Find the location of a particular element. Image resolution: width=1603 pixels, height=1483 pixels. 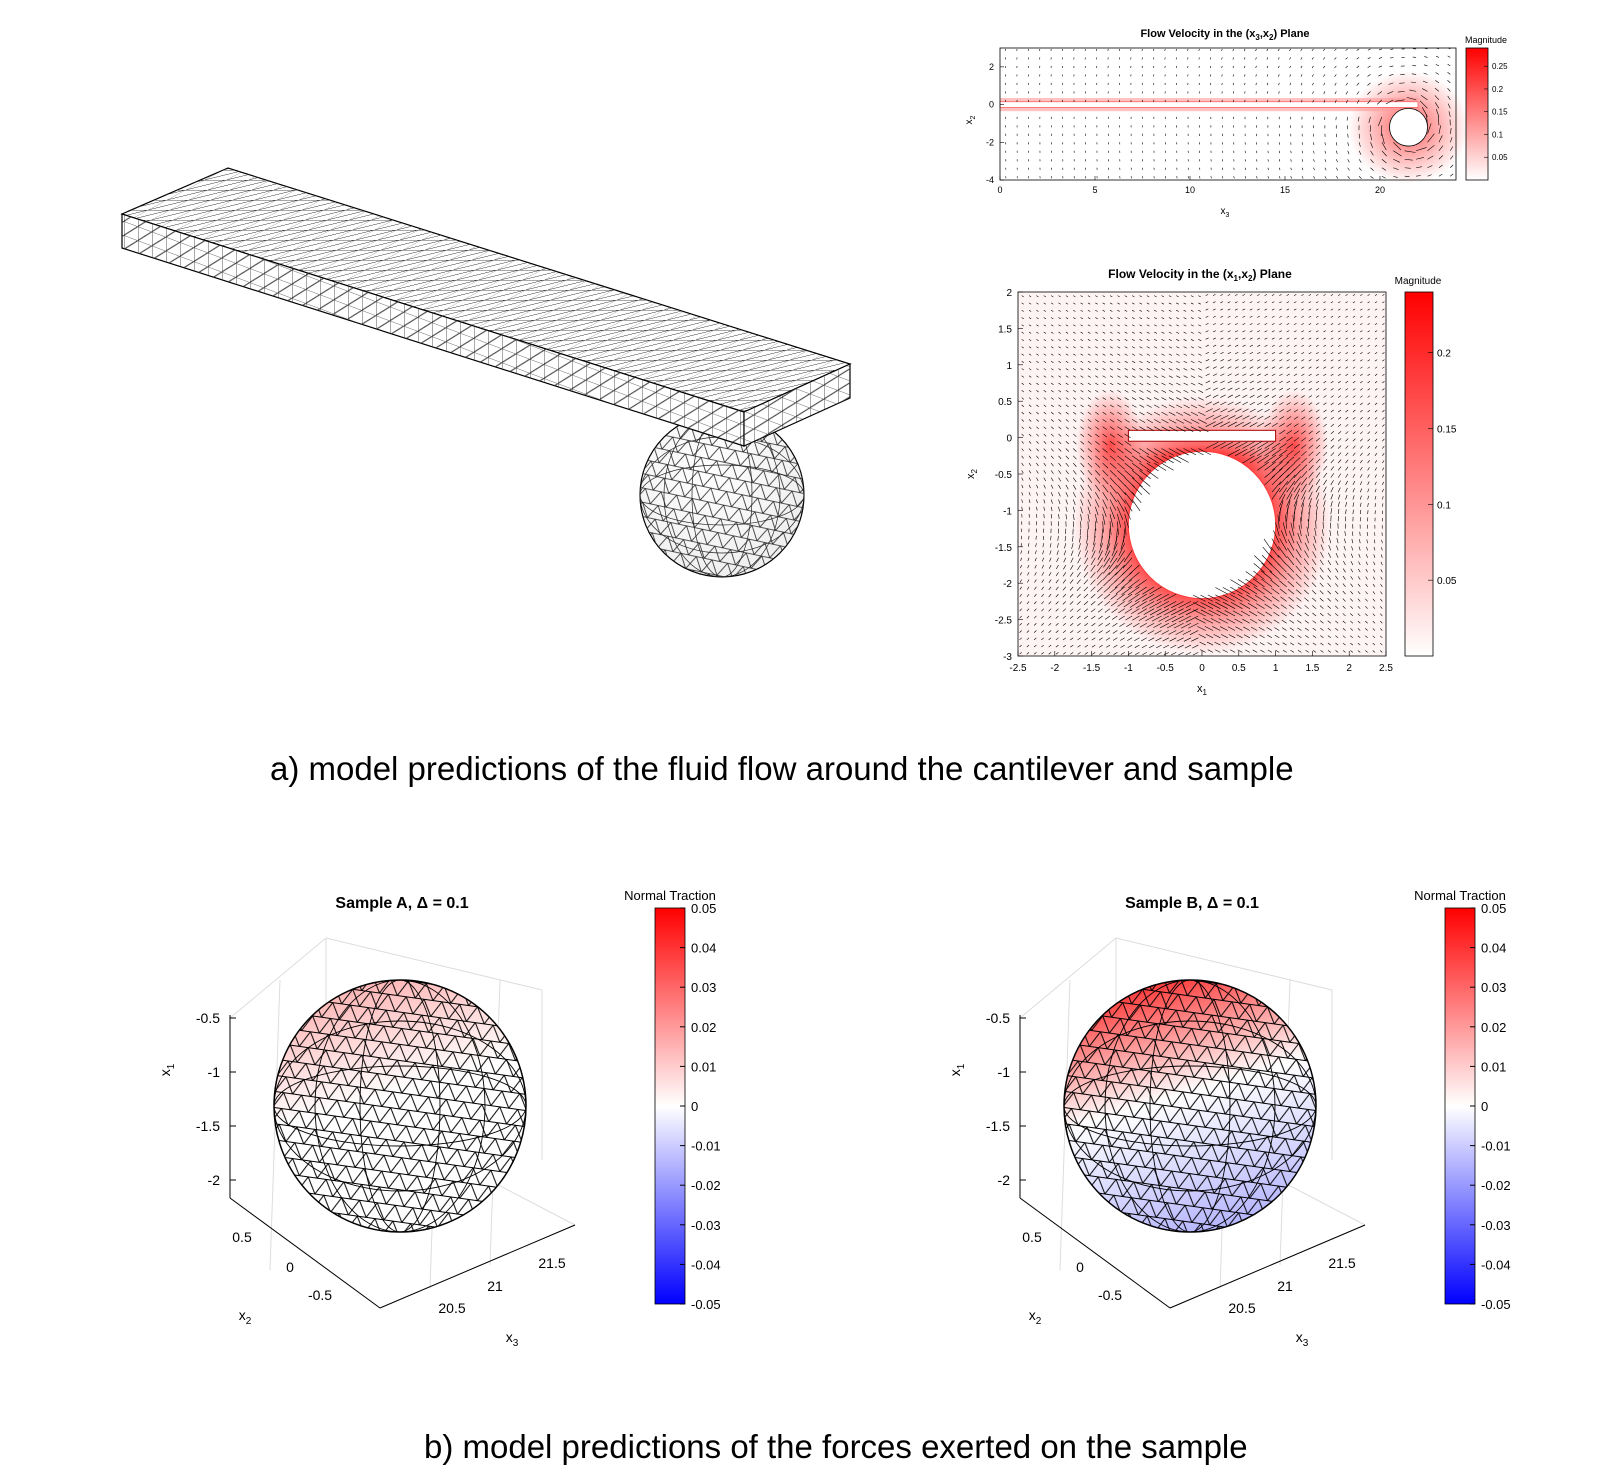

sample-a-meridian is located at coordinates (400, 1106).